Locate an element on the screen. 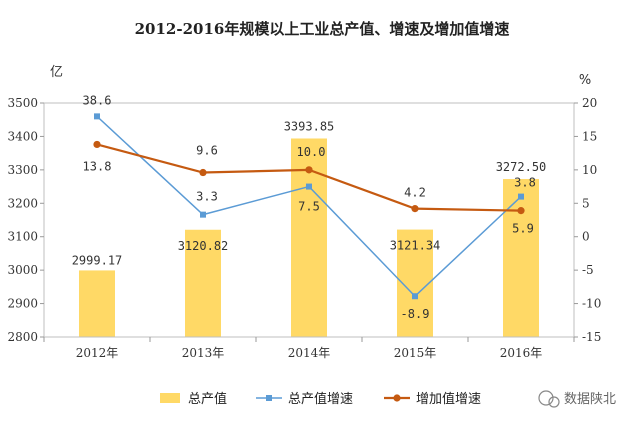 The width and height of the screenshot is (640, 425). bar-label-3: 3393.85 is located at coordinates (309, 126).